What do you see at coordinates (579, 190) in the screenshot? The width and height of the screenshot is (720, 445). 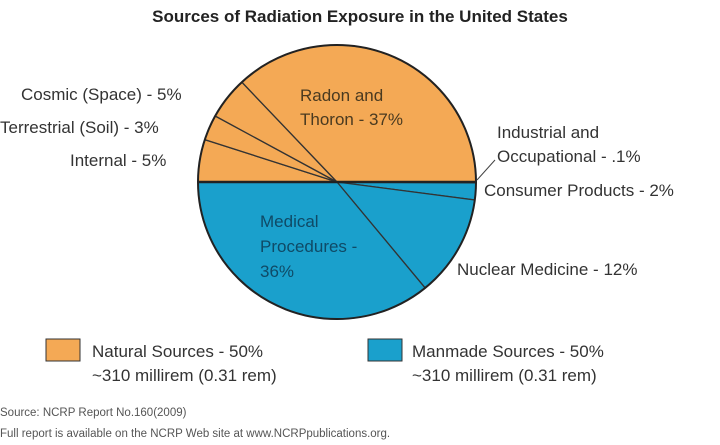 I see `label-consumer: Consumer Products - 2%` at bounding box center [579, 190].